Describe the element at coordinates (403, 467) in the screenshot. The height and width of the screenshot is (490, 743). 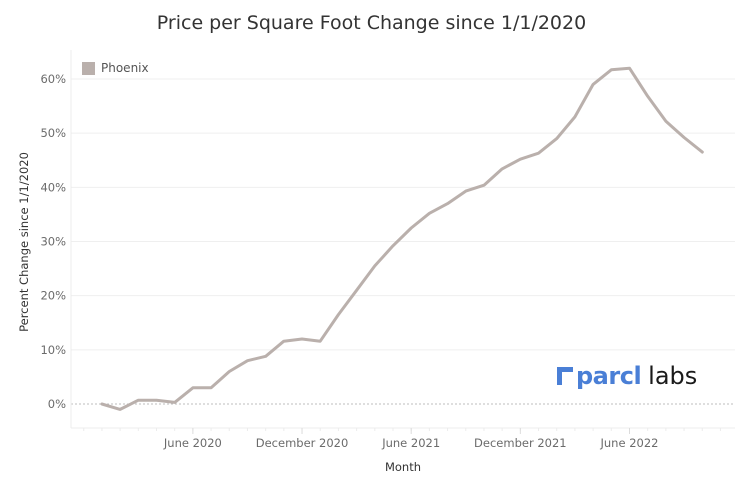
I see `x-axis-label: Month` at that location.